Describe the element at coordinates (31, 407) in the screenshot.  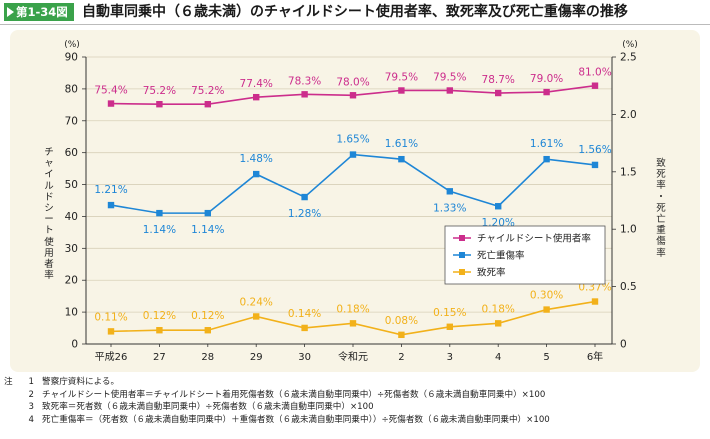
I see `note-number: 3` at that location.